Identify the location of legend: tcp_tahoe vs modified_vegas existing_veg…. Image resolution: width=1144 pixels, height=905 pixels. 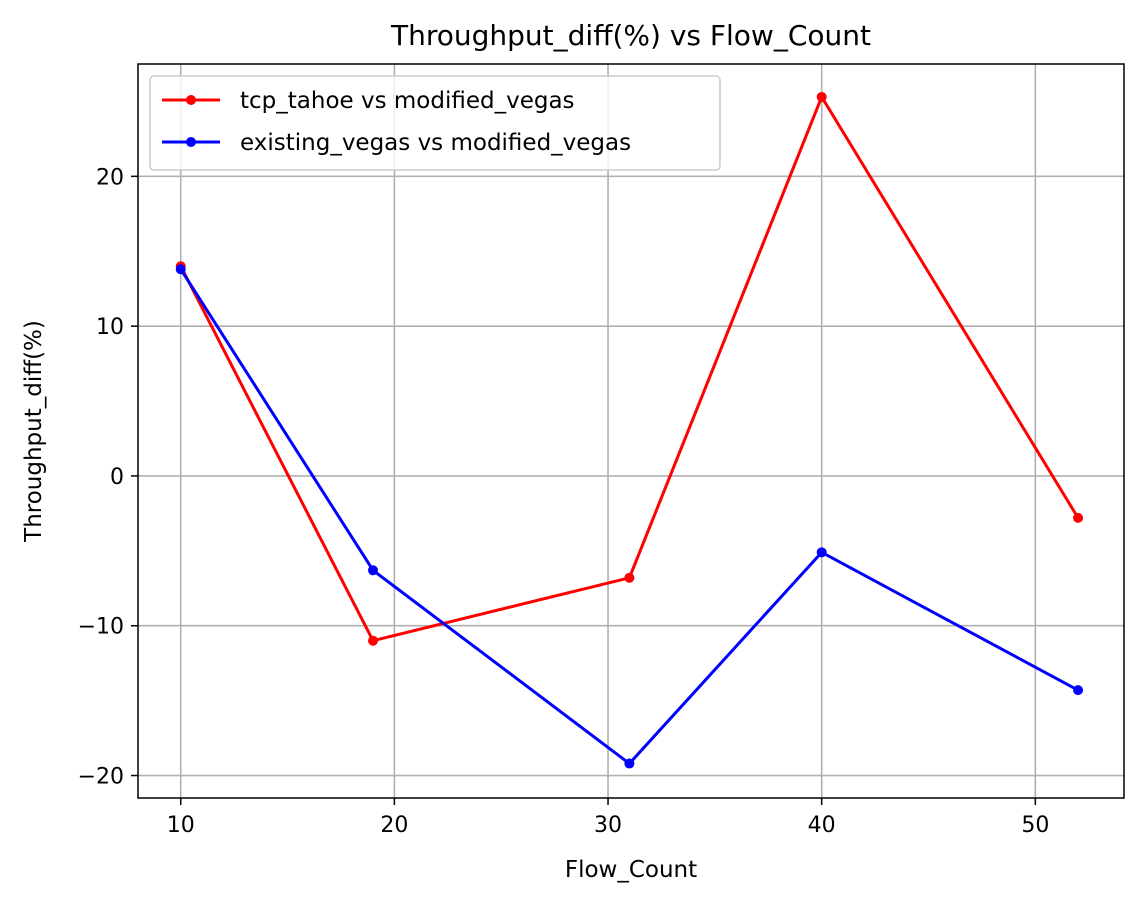
(435, 123).